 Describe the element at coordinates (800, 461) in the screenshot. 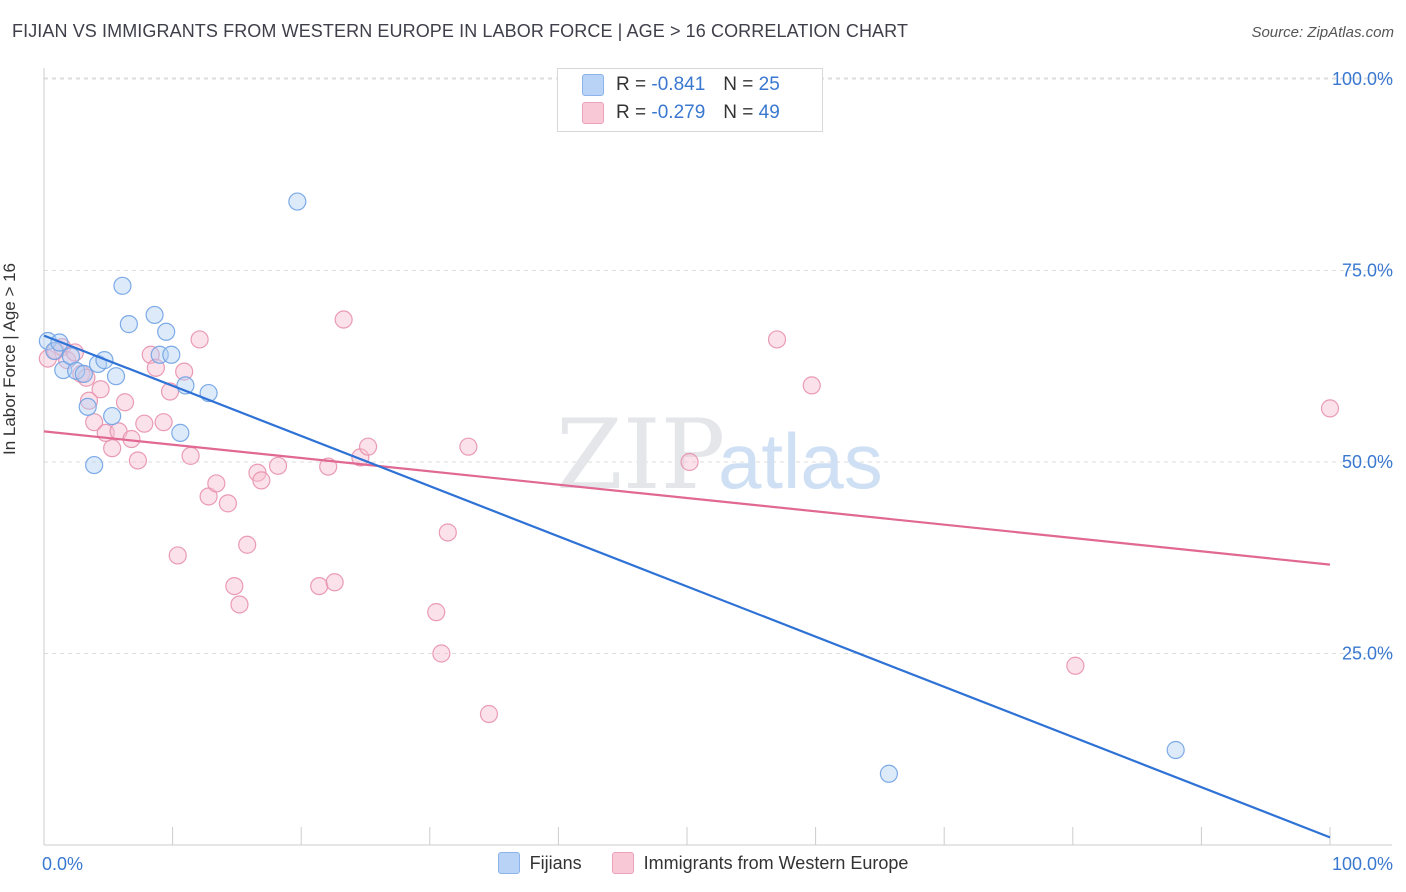

I see `watermark-atlas: atlas` at that location.